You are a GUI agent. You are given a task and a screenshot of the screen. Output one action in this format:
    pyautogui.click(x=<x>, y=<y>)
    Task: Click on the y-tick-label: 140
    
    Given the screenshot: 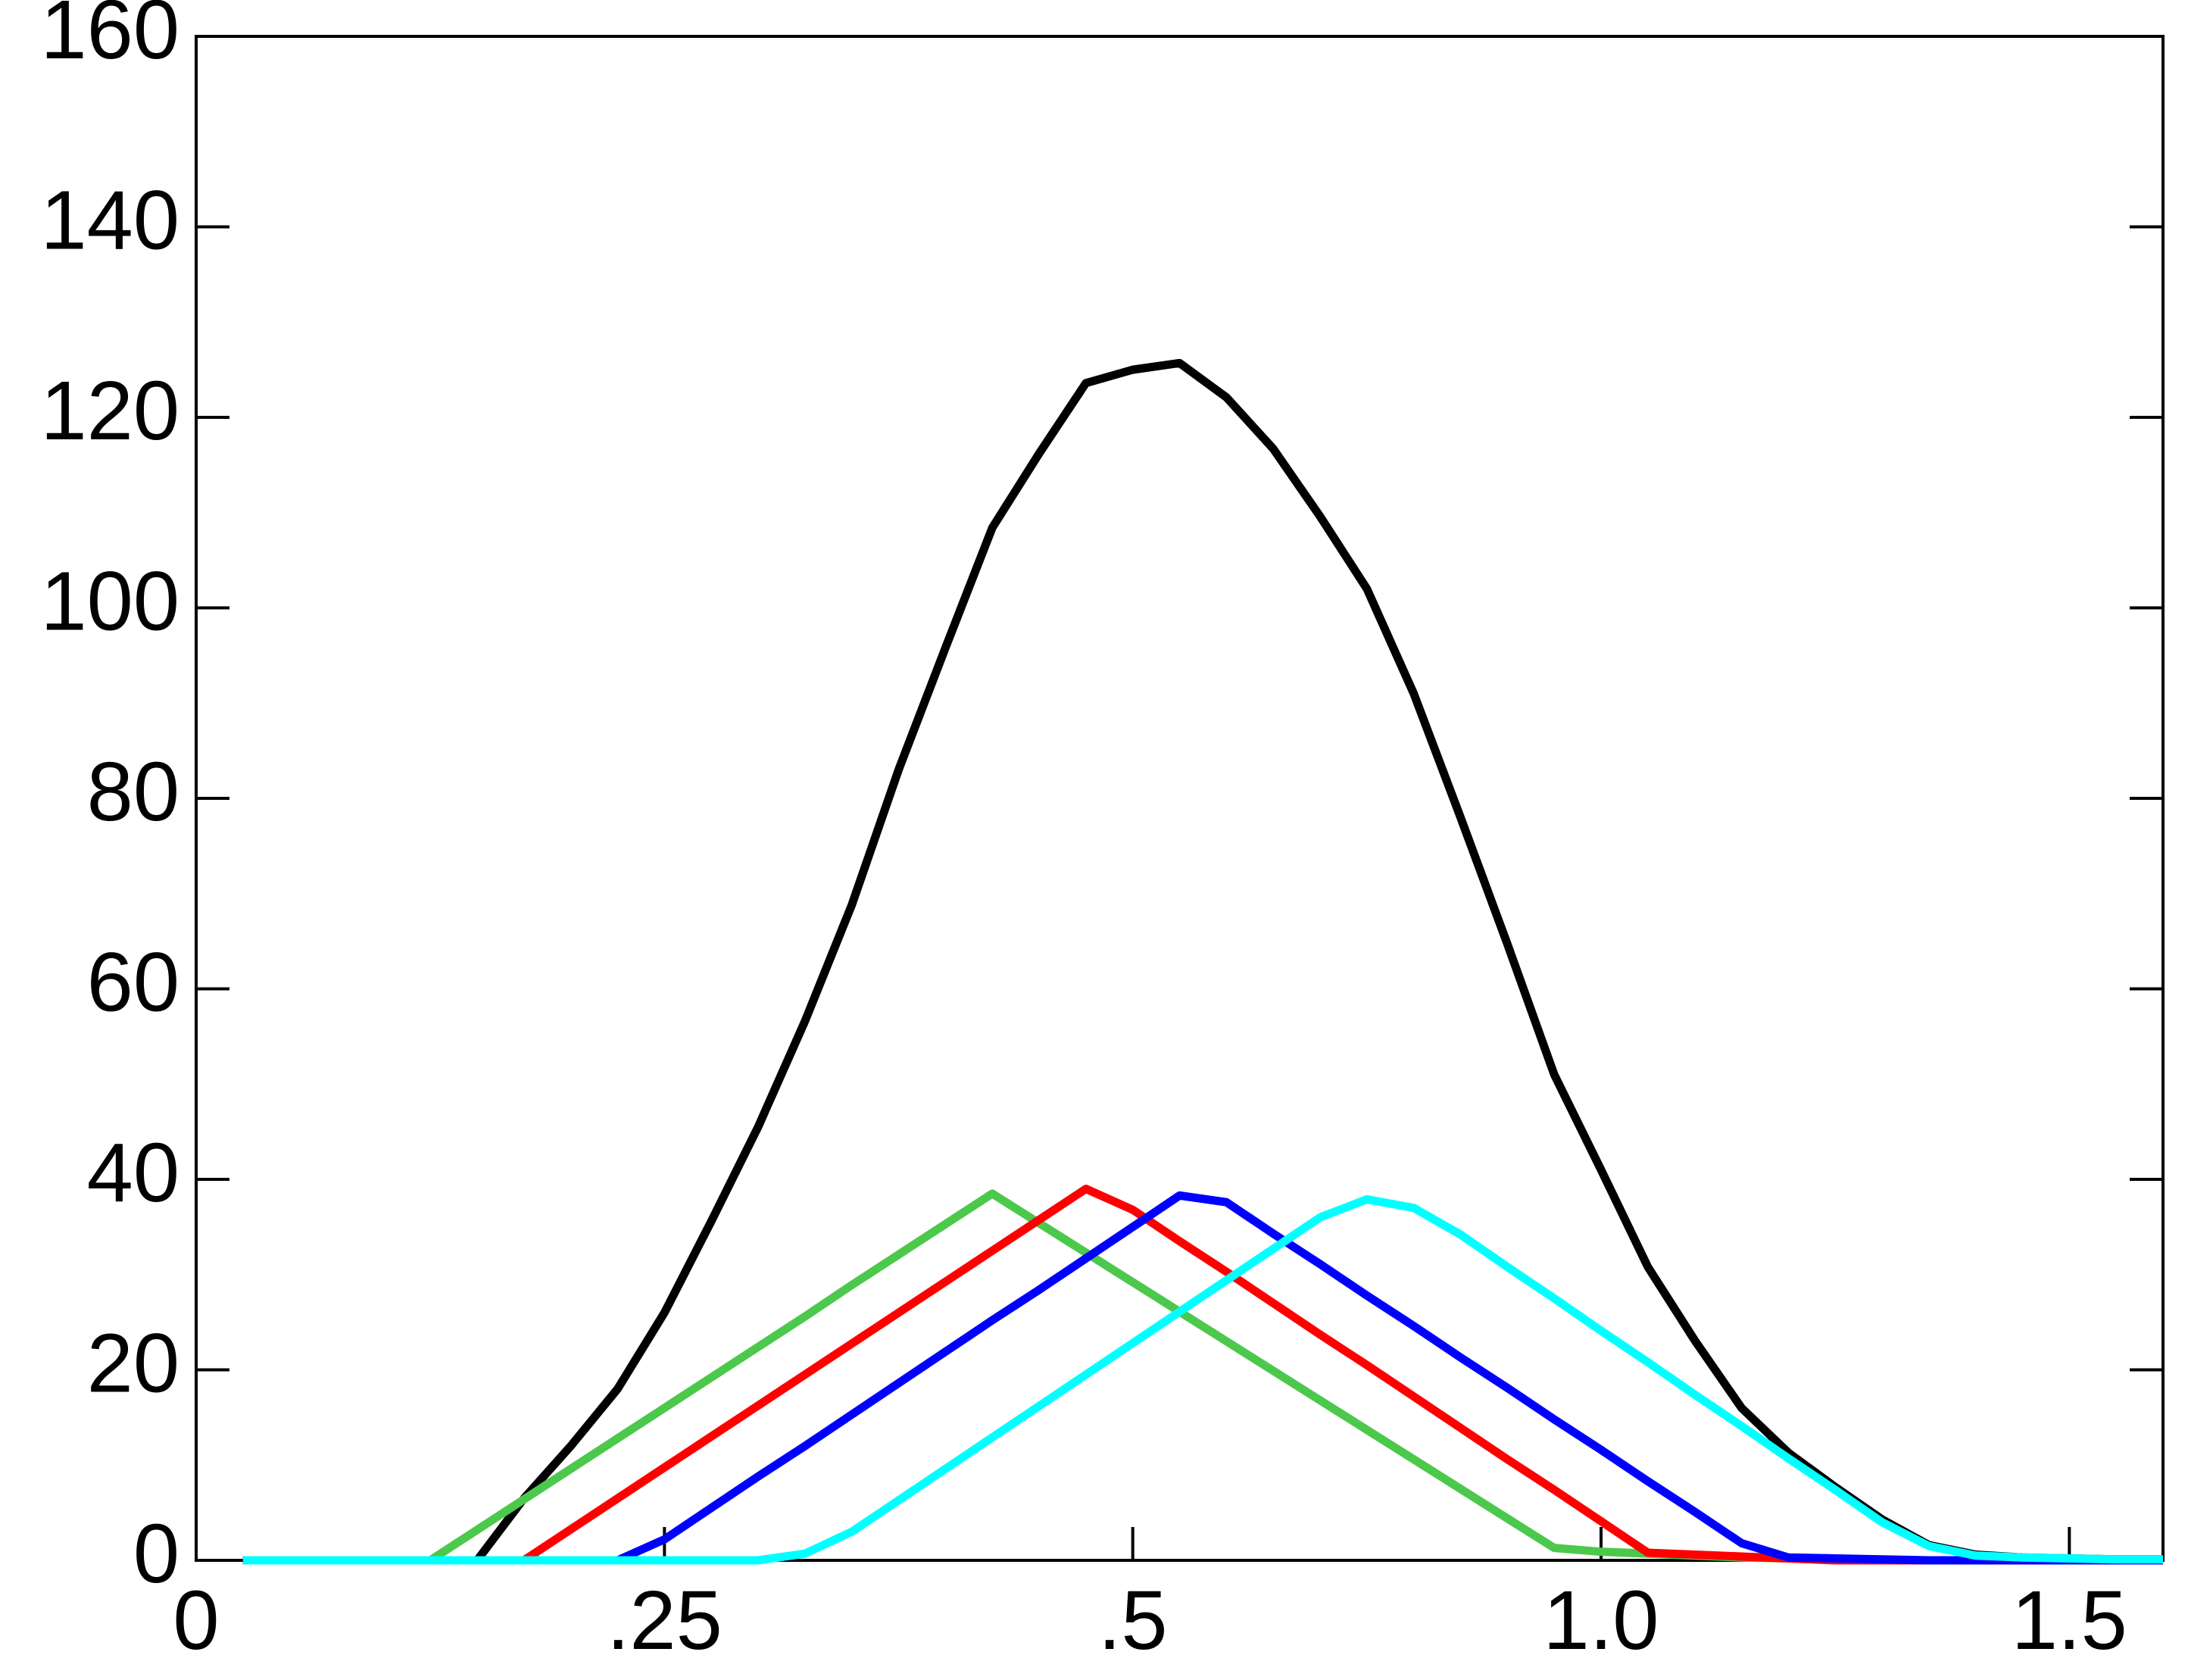 What is the action you would take?
    pyautogui.click(x=110, y=220)
    